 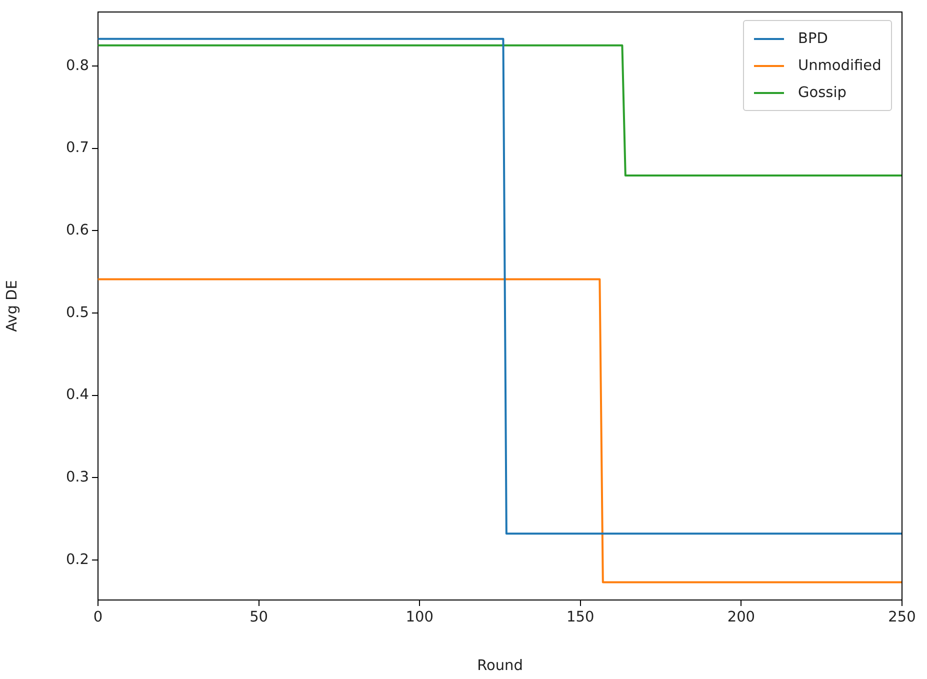 What do you see at coordinates (741, 617) in the screenshot?
I see `x-tick-label: 200` at bounding box center [741, 617].